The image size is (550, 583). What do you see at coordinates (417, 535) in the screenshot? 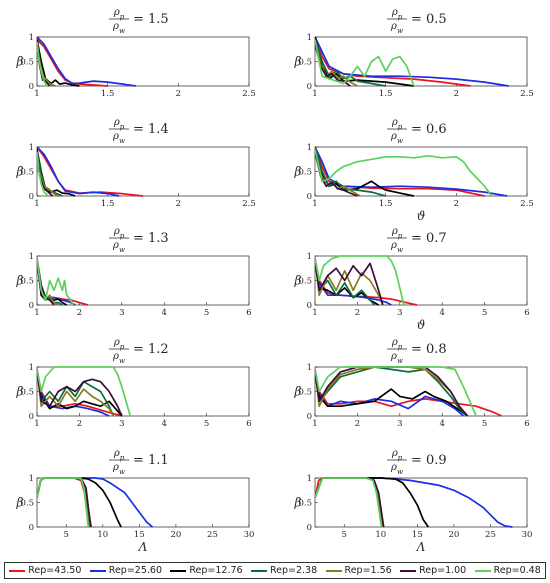
I see `x-tick-label: 15` at bounding box center [417, 535].